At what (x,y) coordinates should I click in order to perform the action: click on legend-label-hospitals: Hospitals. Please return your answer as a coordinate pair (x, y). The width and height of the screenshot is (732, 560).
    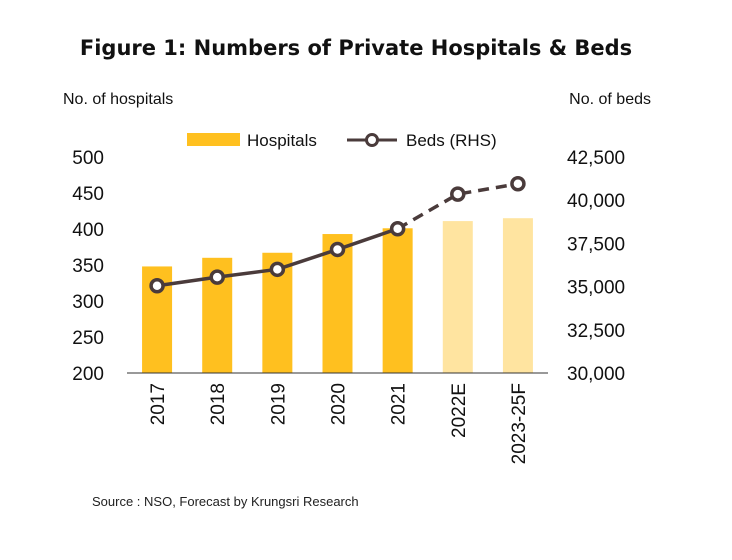
    Looking at the image, I should click on (282, 140).